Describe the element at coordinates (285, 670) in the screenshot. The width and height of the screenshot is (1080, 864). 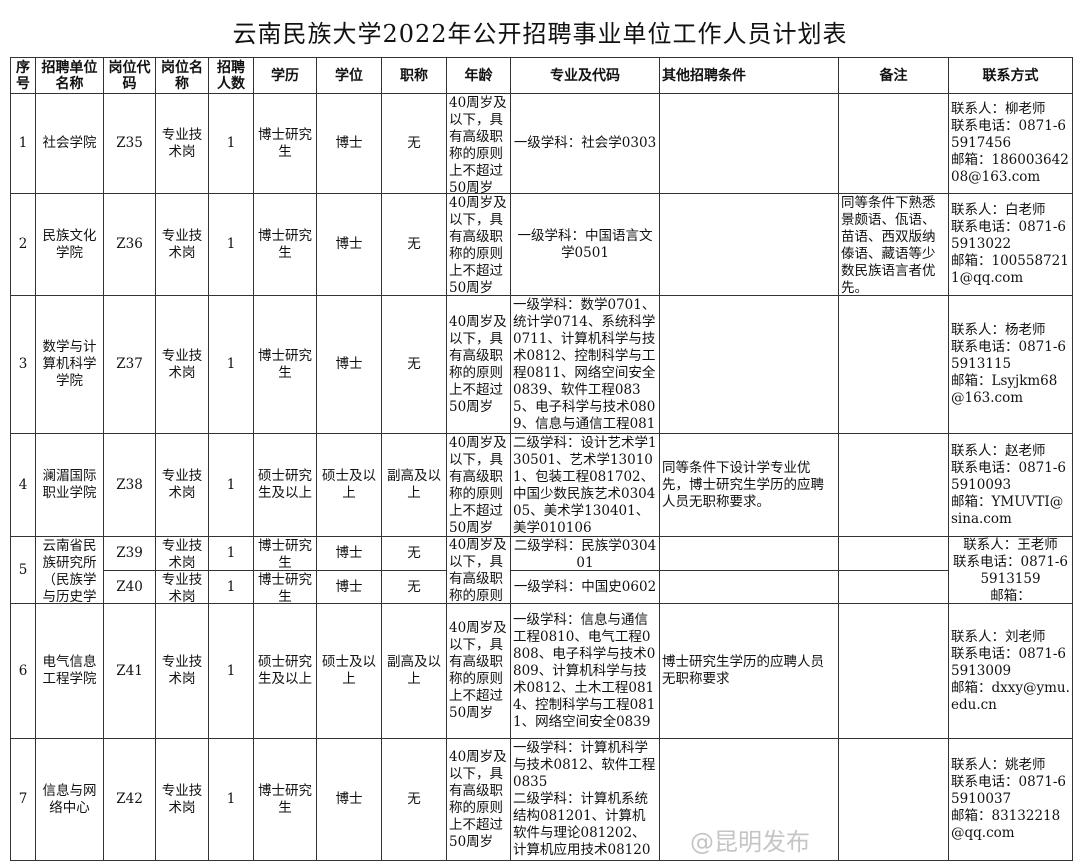
I see `edu-text: 硕士研究生及以上` at that location.